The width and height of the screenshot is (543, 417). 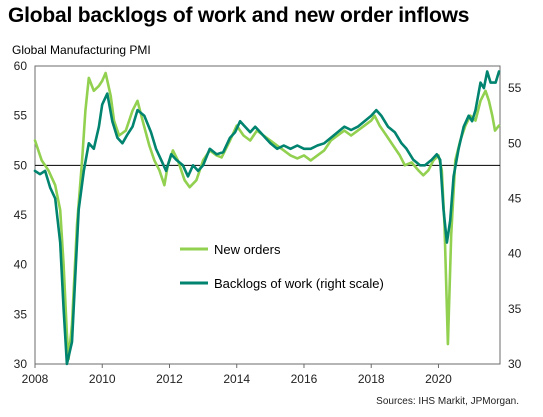 What do you see at coordinates (169, 379) in the screenshot?
I see `x-tick-label: 2012` at bounding box center [169, 379].